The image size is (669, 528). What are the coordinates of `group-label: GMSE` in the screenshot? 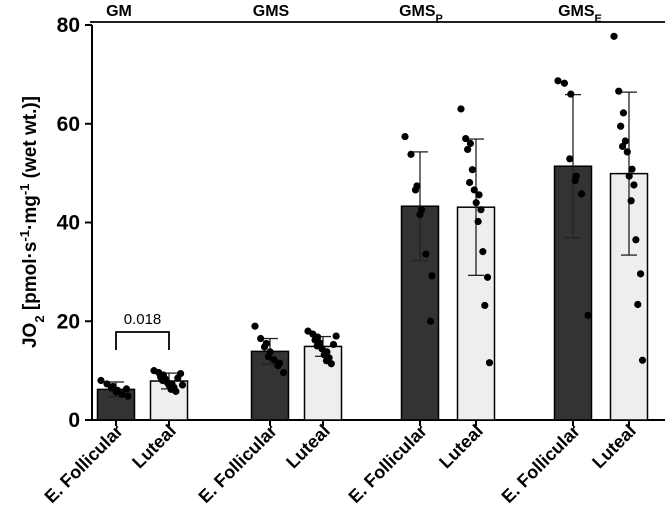 It's located at (580, 14).